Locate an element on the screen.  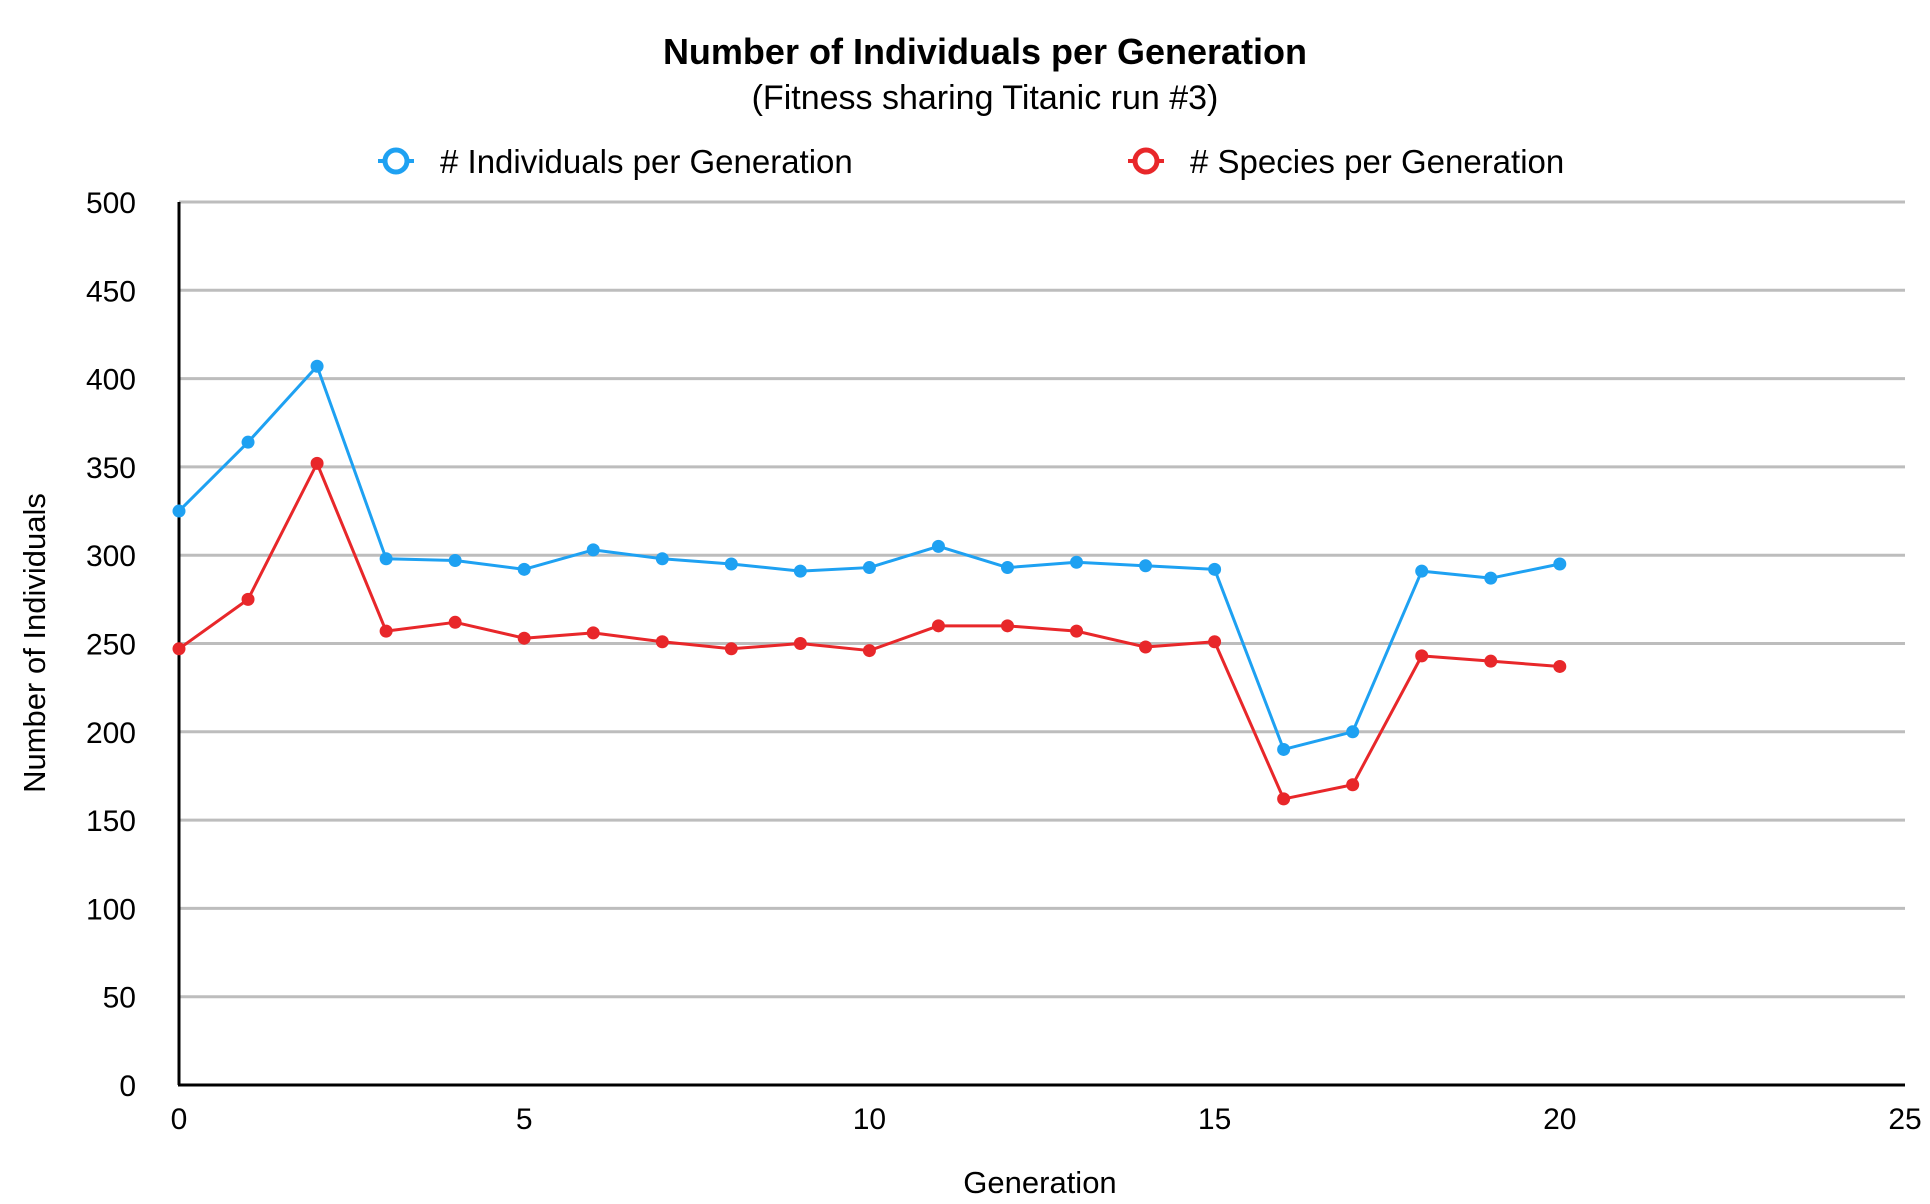
y-tick-label-400: 400 is located at coordinates (111, 380).